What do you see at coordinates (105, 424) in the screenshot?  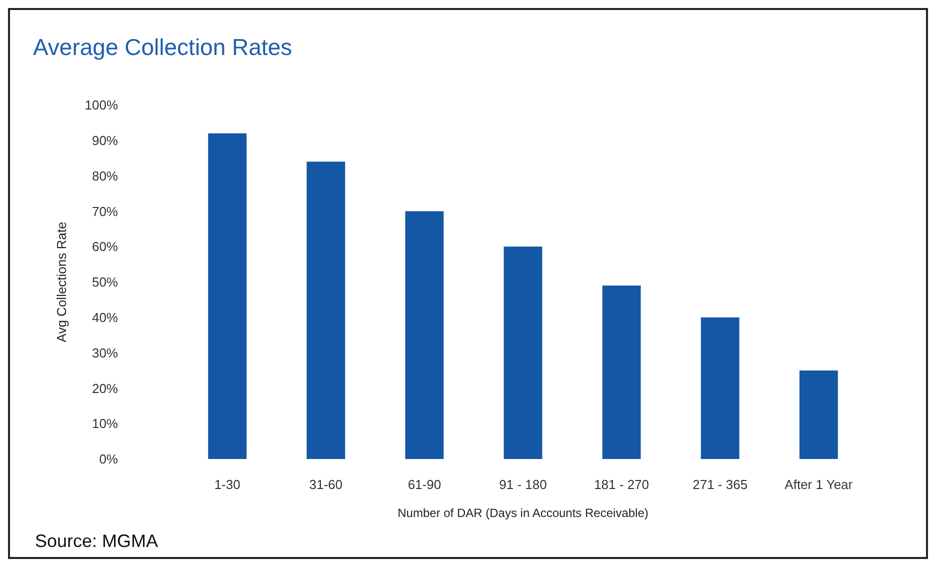 I see `y-tick-label: 10%` at bounding box center [105, 424].